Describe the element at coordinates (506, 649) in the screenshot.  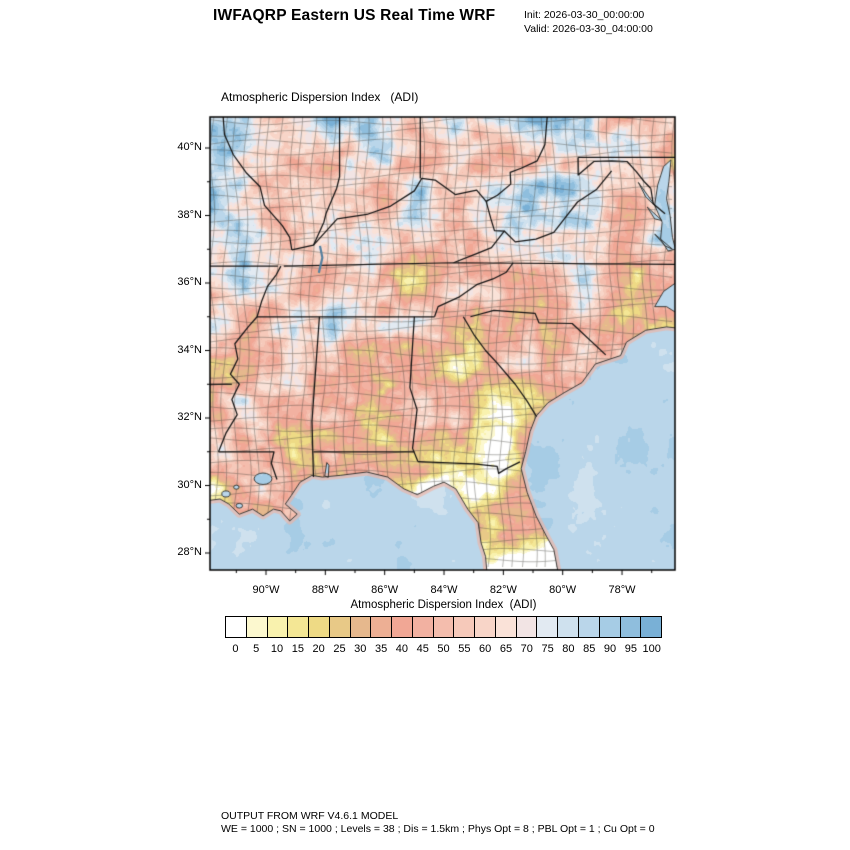
I see `colorbar-tick: 65` at that location.